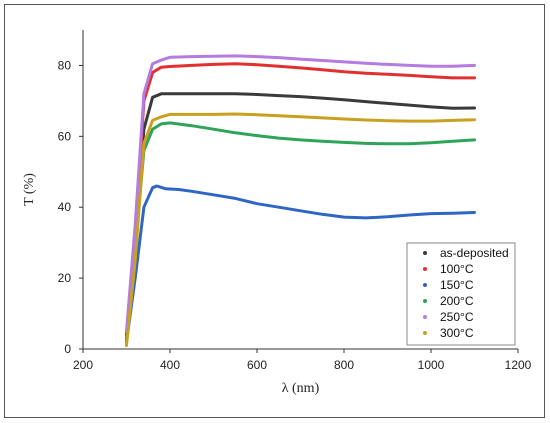 Image resolution: width=550 pixels, height=423 pixels. Describe the element at coordinates (170, 365) in the screenshot. I see `x-tick-label: 400` at that location.